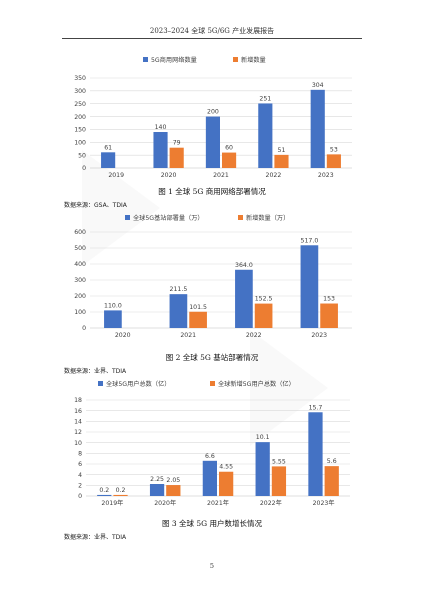  I want to click on x-tick-label: 2022年, so click(271, 503).